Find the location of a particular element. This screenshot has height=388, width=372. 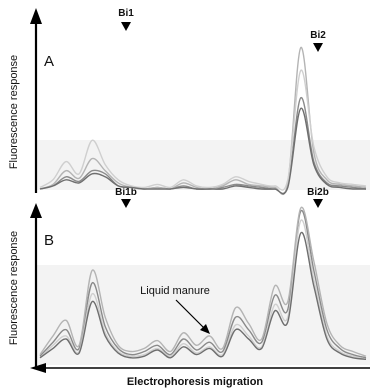

annotation-arrow-line is located at coordinates (191, 315).